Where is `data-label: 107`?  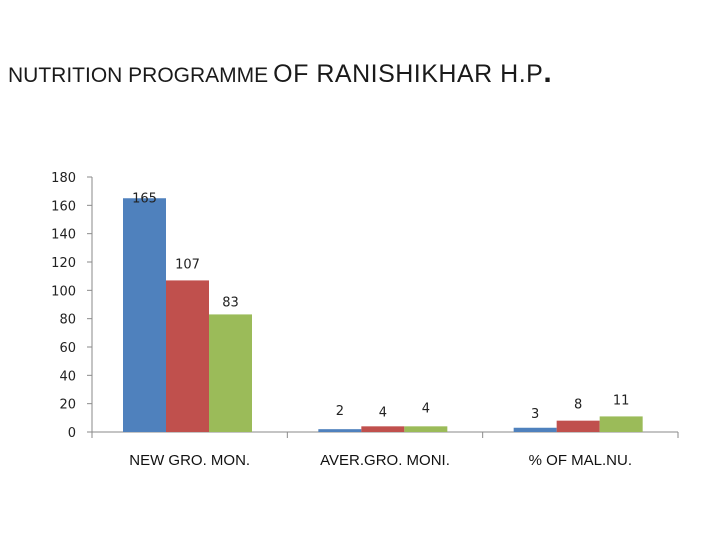 data-label: 107 is located at coordinates (187, 264).